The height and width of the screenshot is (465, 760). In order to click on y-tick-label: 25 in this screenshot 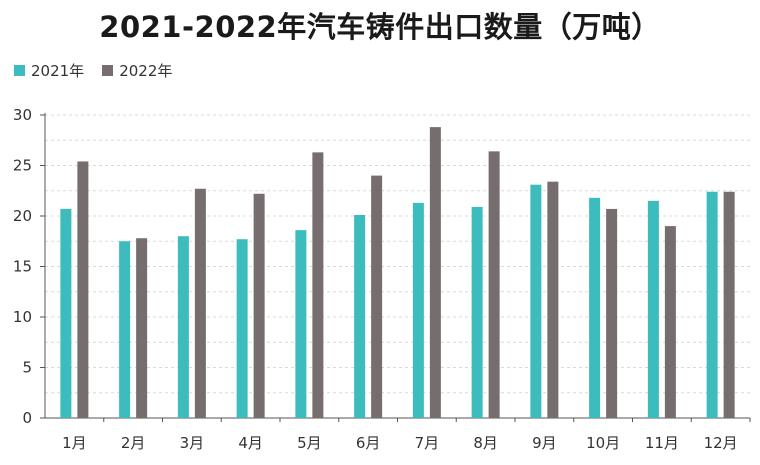, I will do `click(22, 166)`.